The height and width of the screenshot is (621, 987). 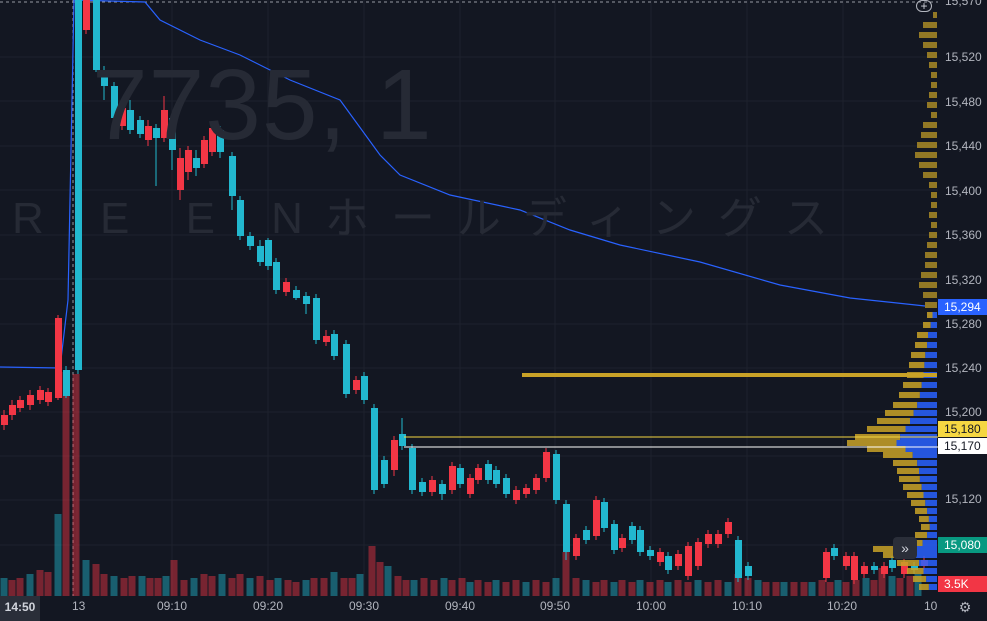 What do you see at coordinates (962, 298) in the screenshot?
I see `price-axis` at bounding box center [962, 298].